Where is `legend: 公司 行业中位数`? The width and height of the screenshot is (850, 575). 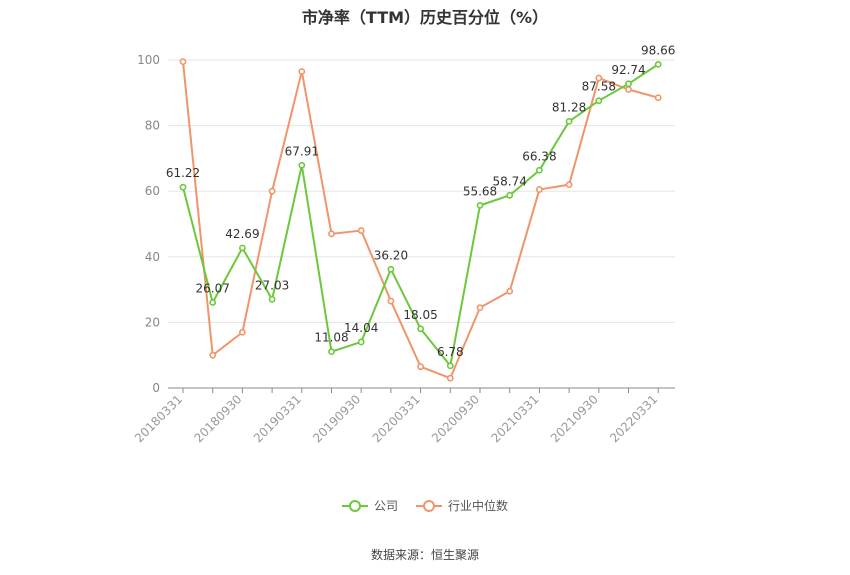
legend: 公司 行业中位数 is located at coordinates (425, 505).